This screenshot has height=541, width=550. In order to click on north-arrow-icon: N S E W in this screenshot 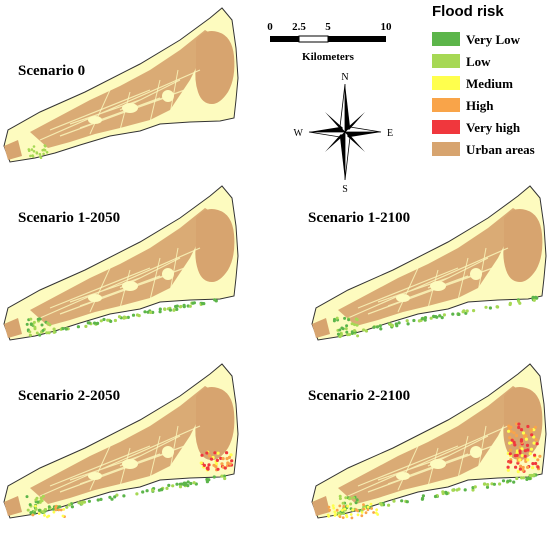, I will do `click(344, 133)`.